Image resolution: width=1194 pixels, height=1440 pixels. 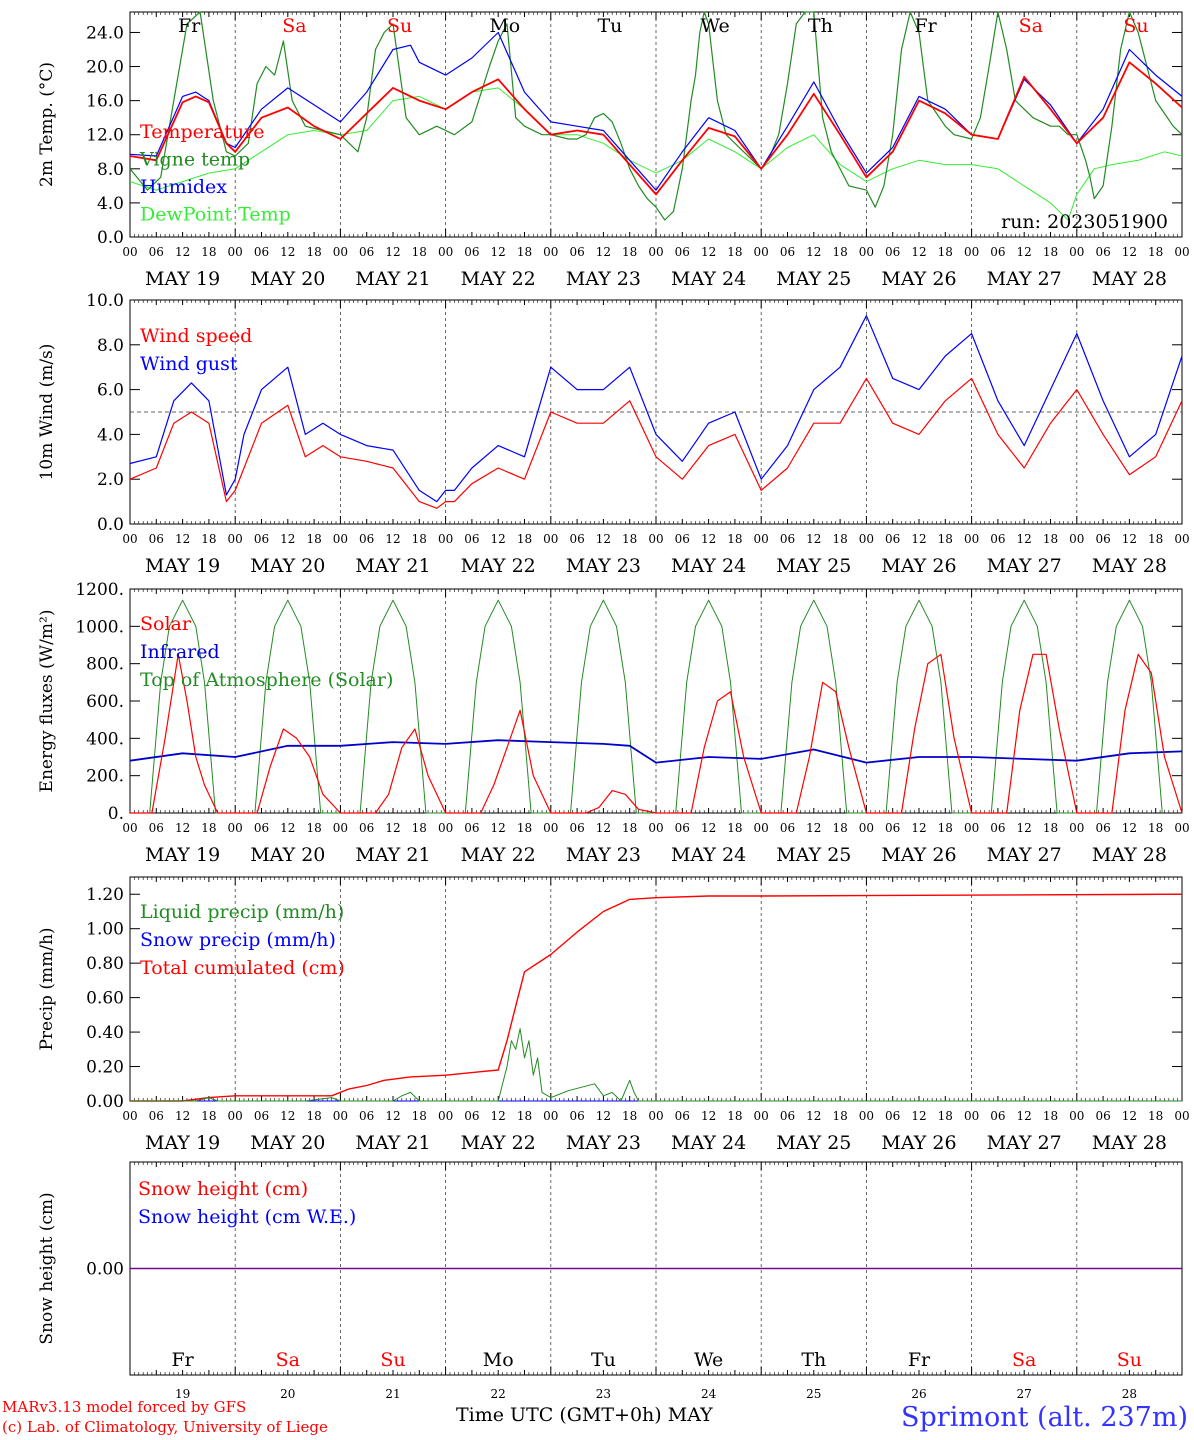 I want to click on p5-legend-entry: Snow height (cm), so click(x=223, y=1189).